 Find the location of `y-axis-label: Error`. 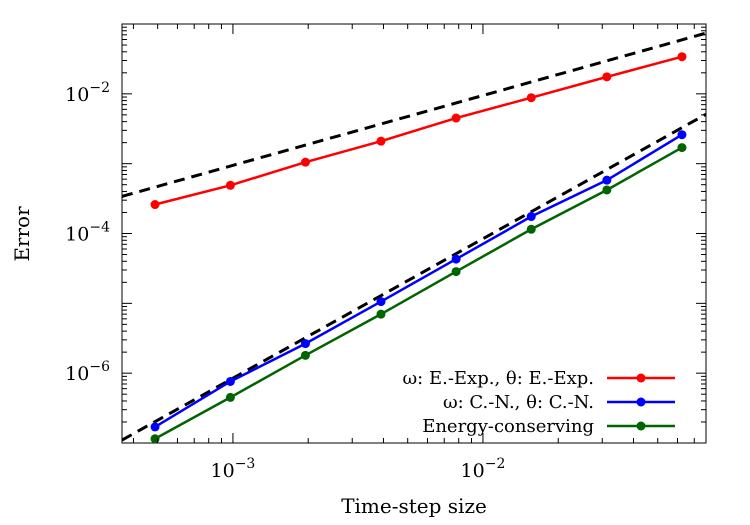

y-axis-label: Error is located at coordinates (22, 234).